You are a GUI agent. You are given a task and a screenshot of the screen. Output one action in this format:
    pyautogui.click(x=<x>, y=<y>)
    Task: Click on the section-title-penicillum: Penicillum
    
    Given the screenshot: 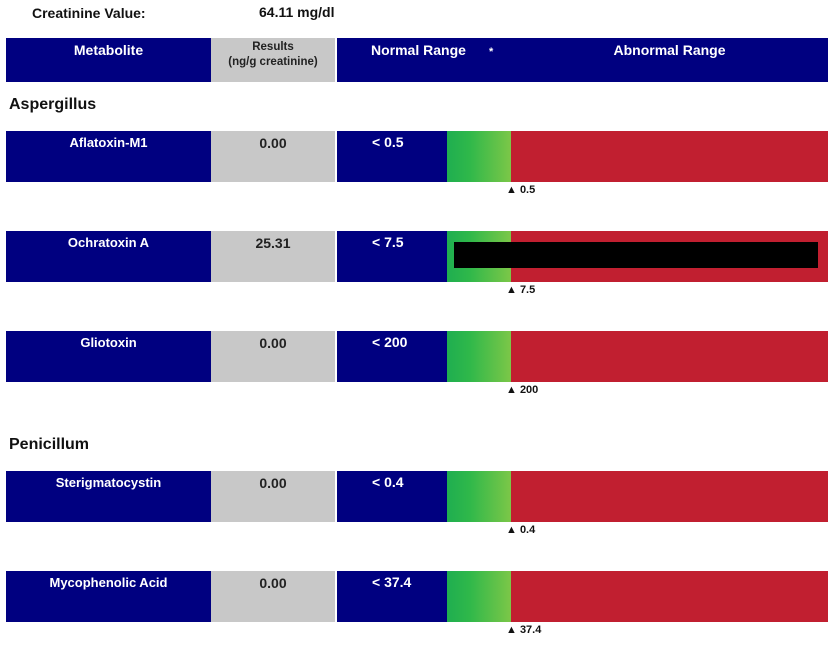 What is the action you would take?
    pyautogui.click(x=49, y=444)
    